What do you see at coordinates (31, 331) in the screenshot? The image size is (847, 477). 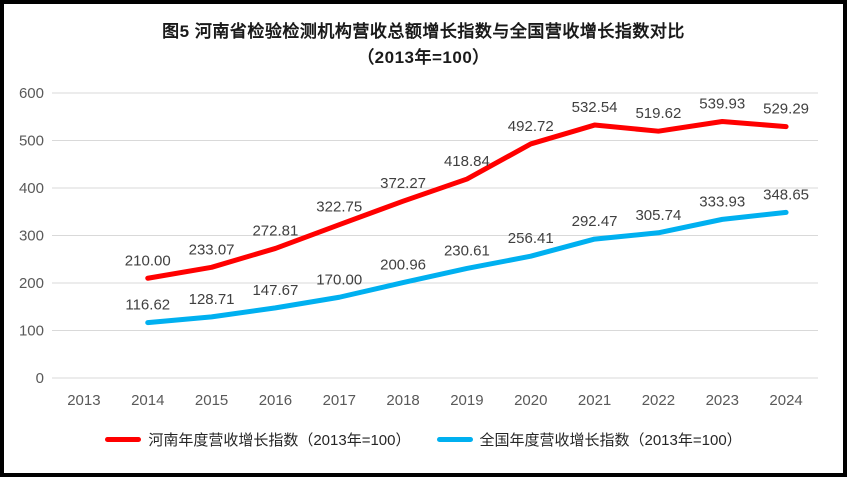 I see `y-axis-tick-label: 100` at bounding box center [31, 331].